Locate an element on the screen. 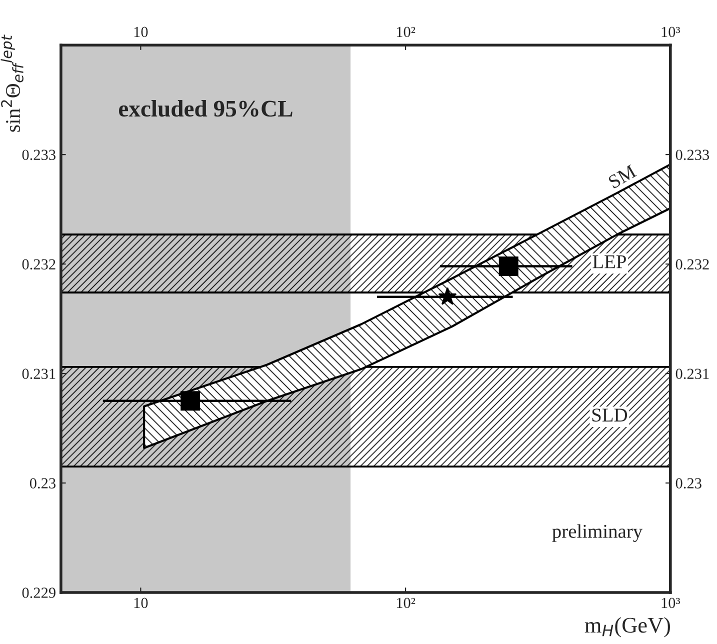 This screenshot has height=644, width=717. y-tick-label: 0.231 is located at coordinates (39, 374).